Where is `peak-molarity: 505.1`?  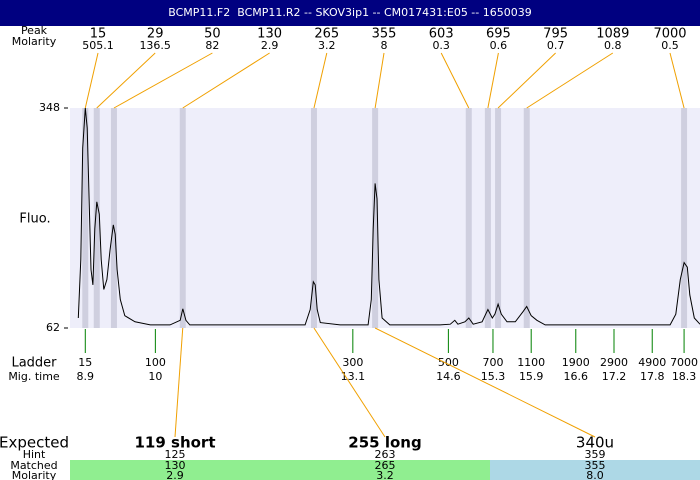 peak-molarity: 505.1 is located at coordinates (98, 45).